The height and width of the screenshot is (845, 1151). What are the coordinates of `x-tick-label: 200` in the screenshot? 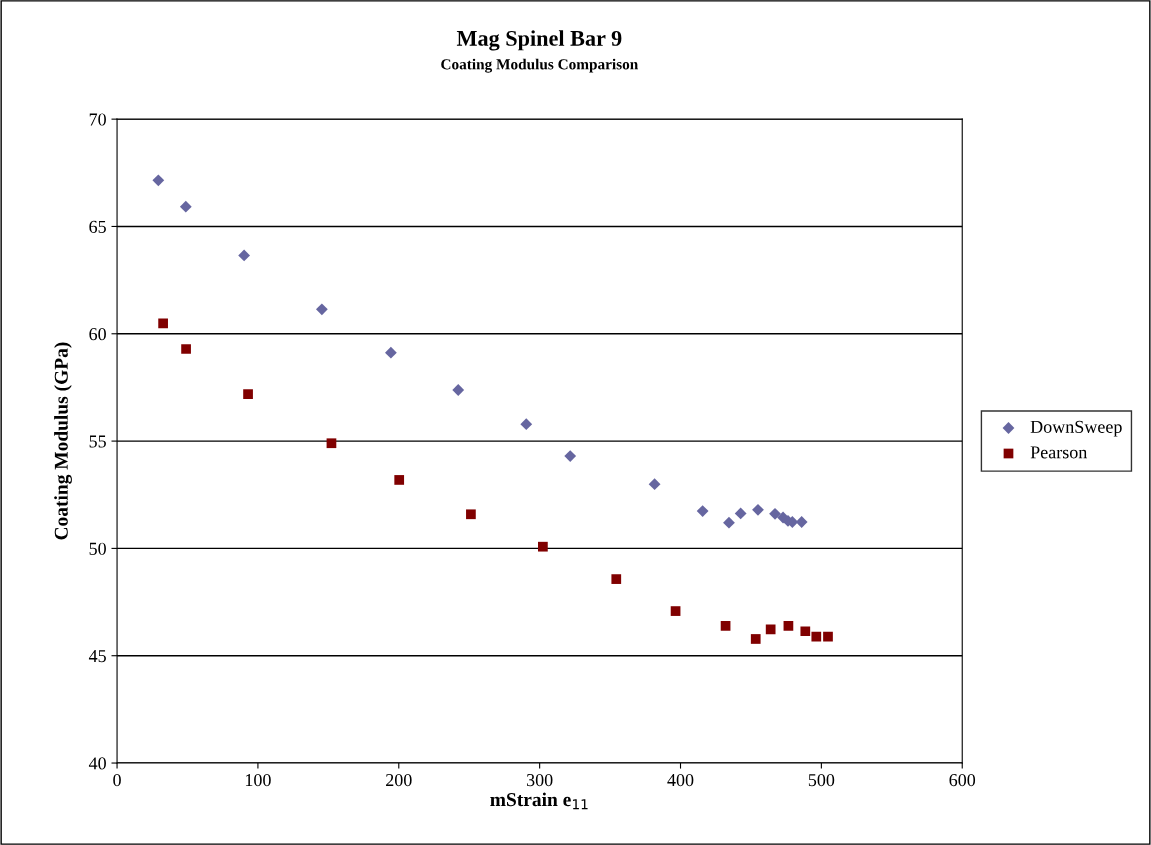 It's located at (399, 780).